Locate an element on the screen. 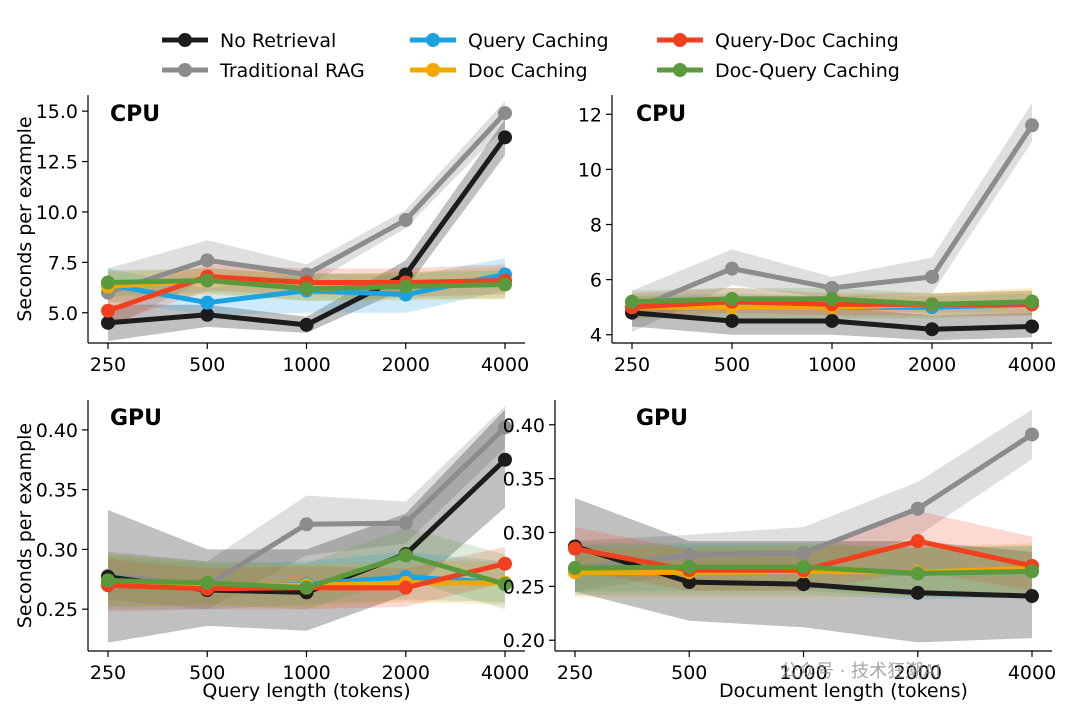  legend-item-doc-query-caching: Doc-Query Caching is located at coordinates (778, 71).